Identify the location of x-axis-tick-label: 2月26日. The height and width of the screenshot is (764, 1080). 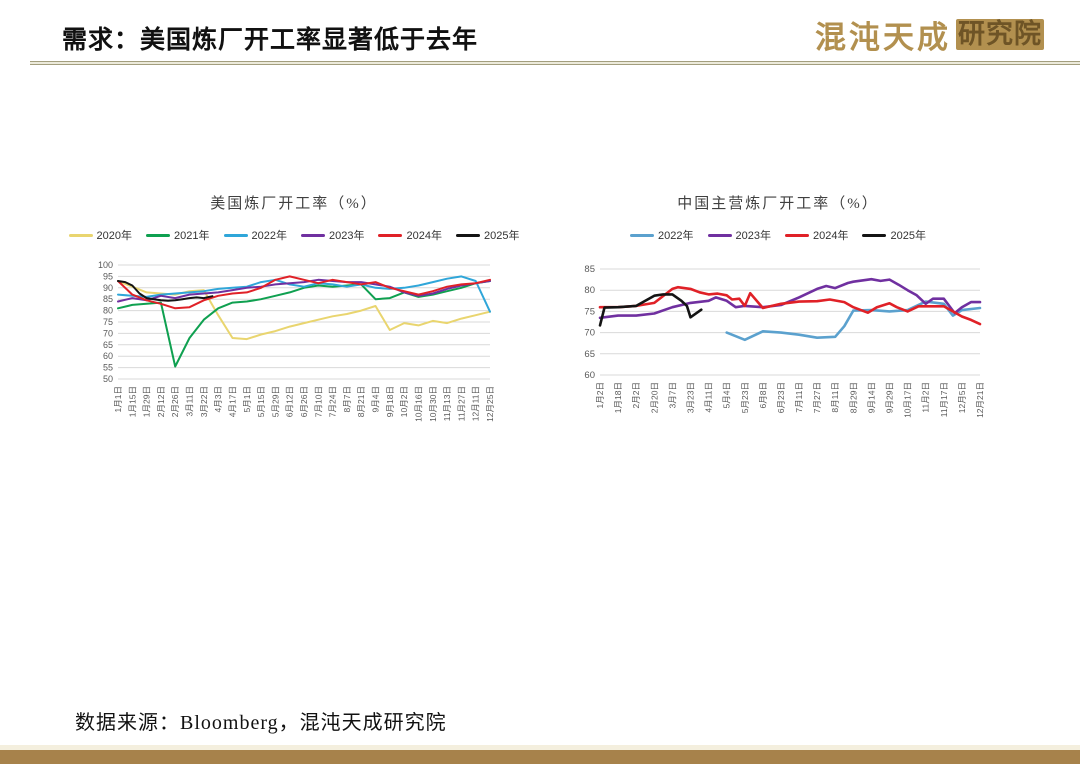
(175, 401).